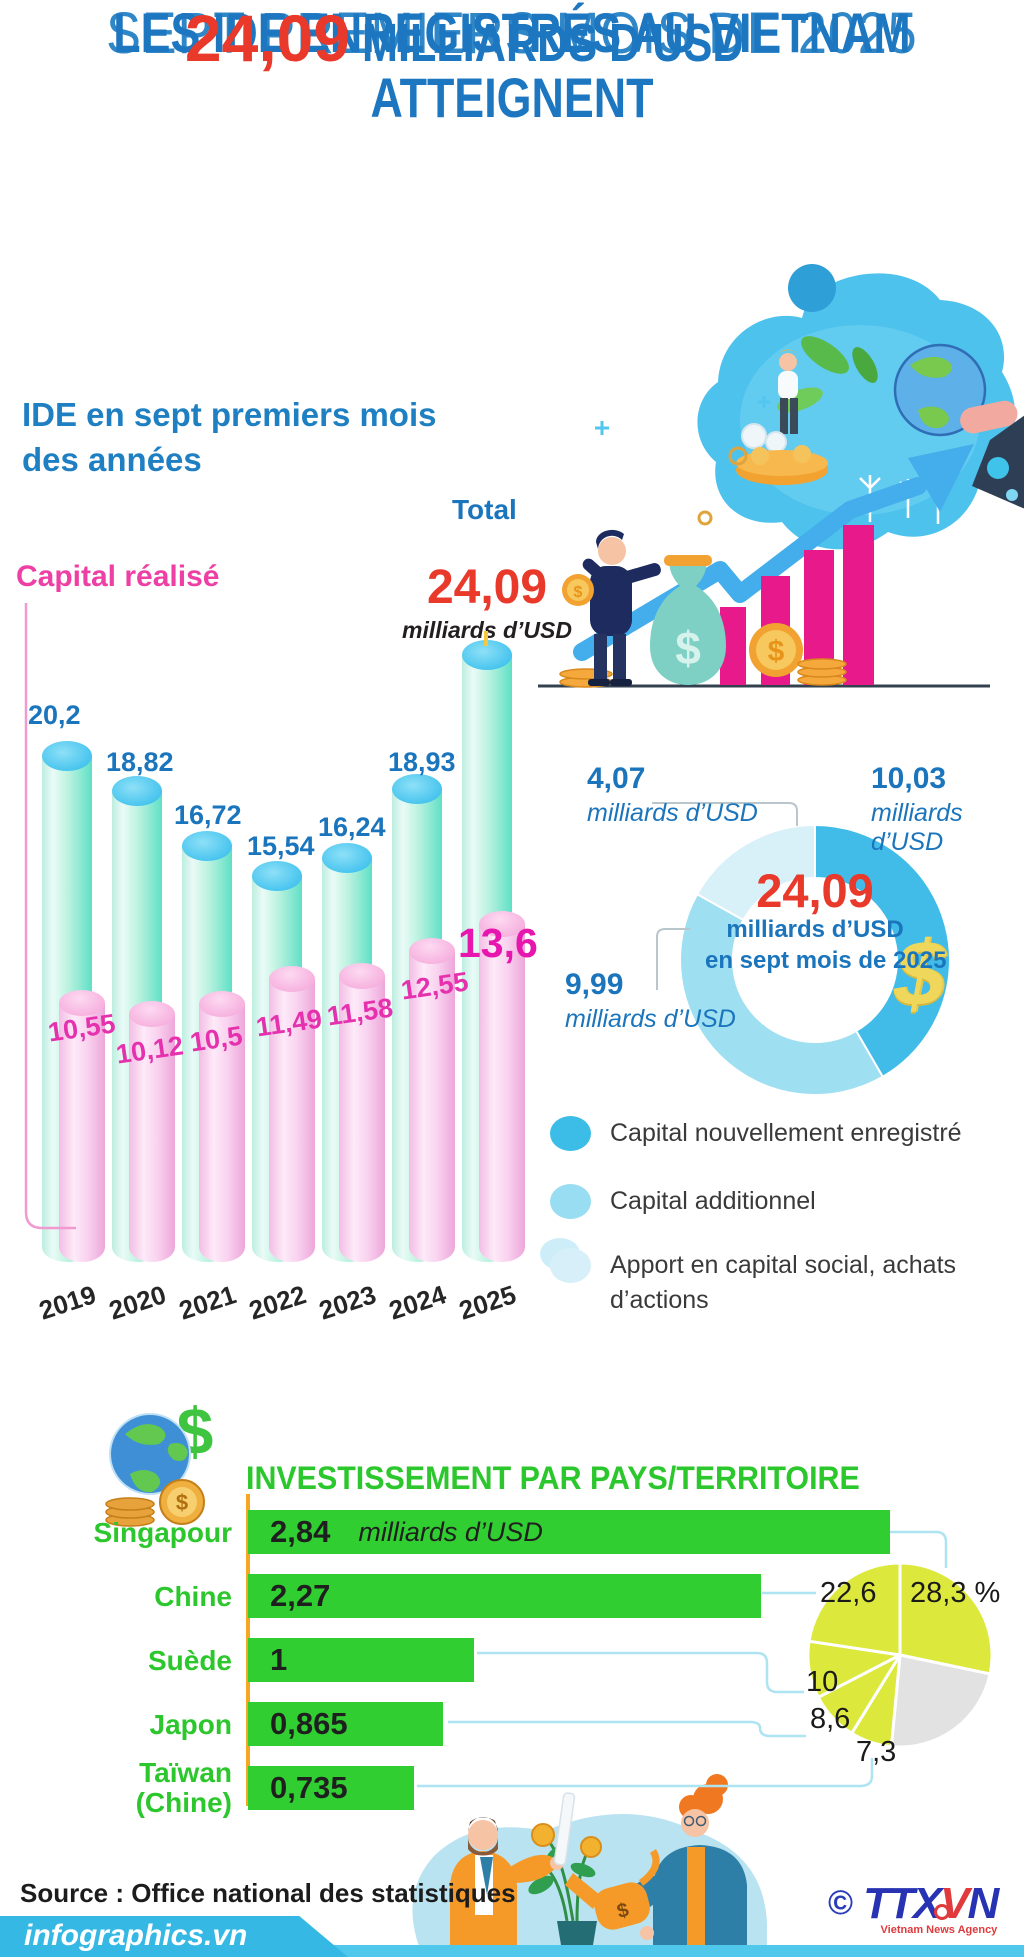  What do you see at coordinates (570, 1265) in the screenshot?
I see `legend-dot-apport` at bounding box center [570, 1265].